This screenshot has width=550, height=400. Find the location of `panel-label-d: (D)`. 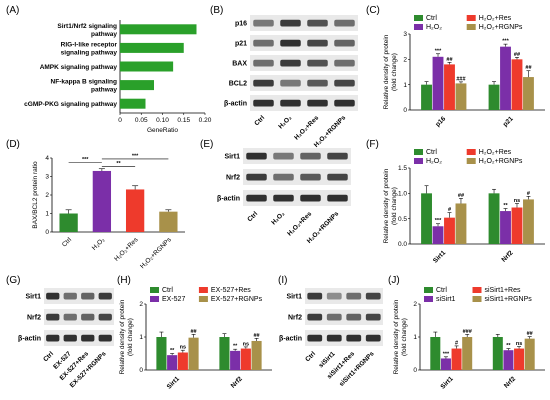

panel-label-d: (D) is located at coordinates (13, 144).